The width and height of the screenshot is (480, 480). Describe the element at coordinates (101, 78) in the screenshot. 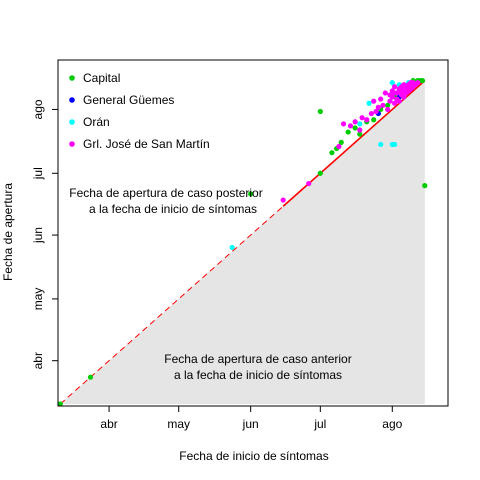

I see `legend-label: Capital` at that location.